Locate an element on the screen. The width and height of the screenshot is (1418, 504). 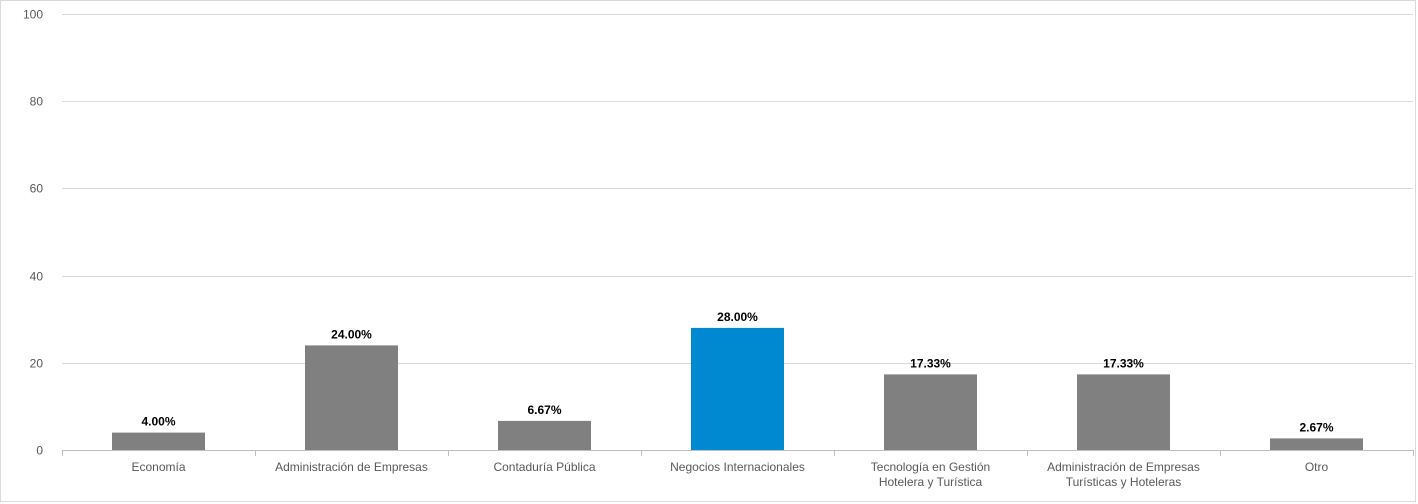
y-tick-label: 0 is located at coordinates (39, 451).